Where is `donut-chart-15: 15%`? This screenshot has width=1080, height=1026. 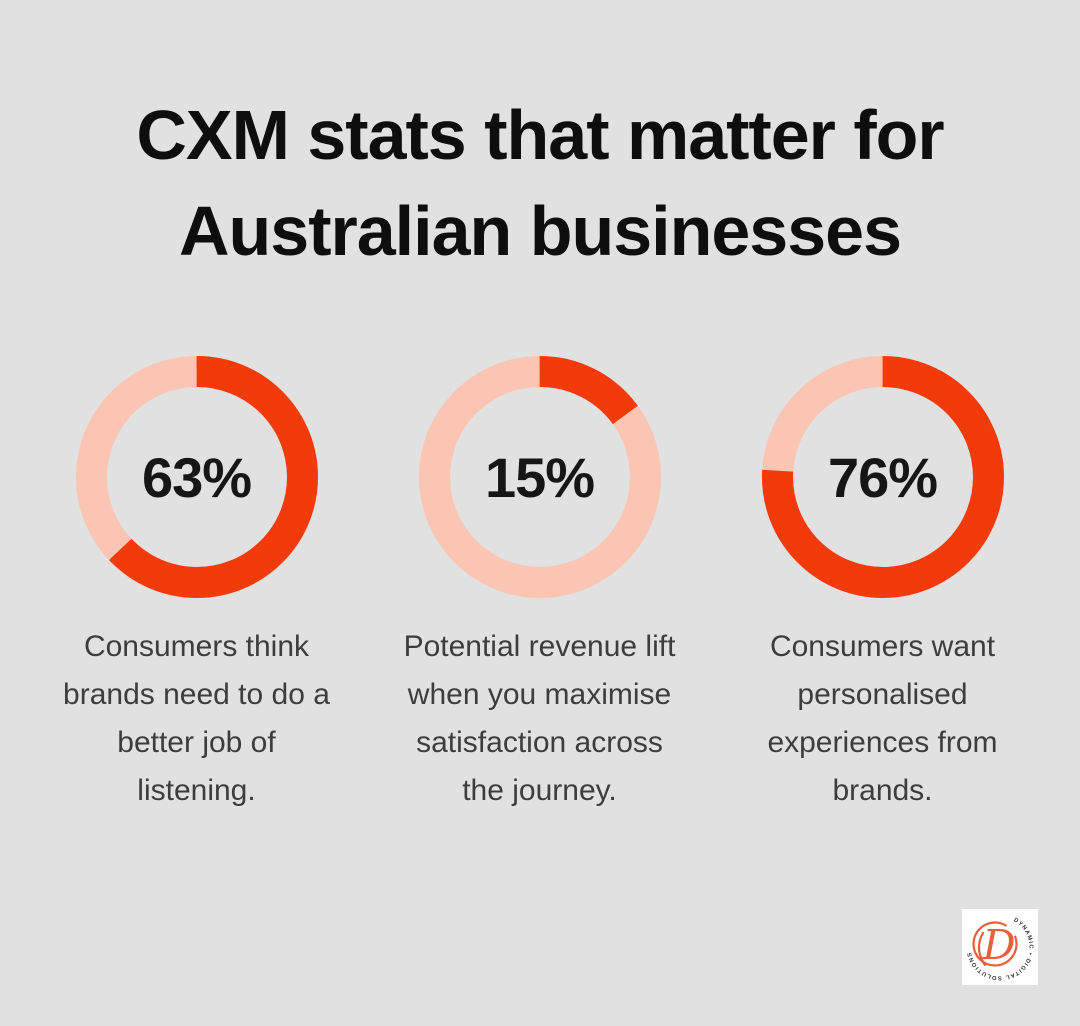
donut-chart-15: 15% is located at coordinates (539, 477).